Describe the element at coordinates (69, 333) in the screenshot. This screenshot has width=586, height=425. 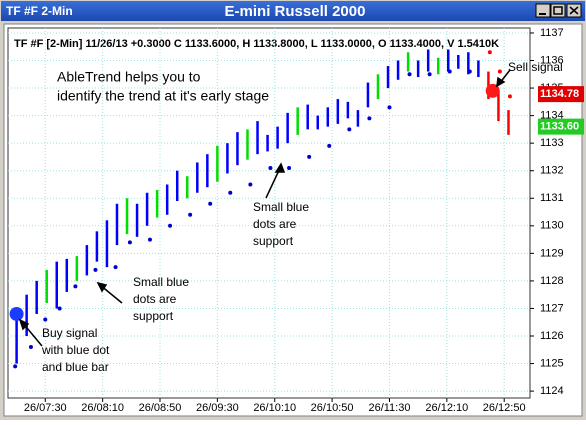
I see `annotation: Buy signal` at that location.